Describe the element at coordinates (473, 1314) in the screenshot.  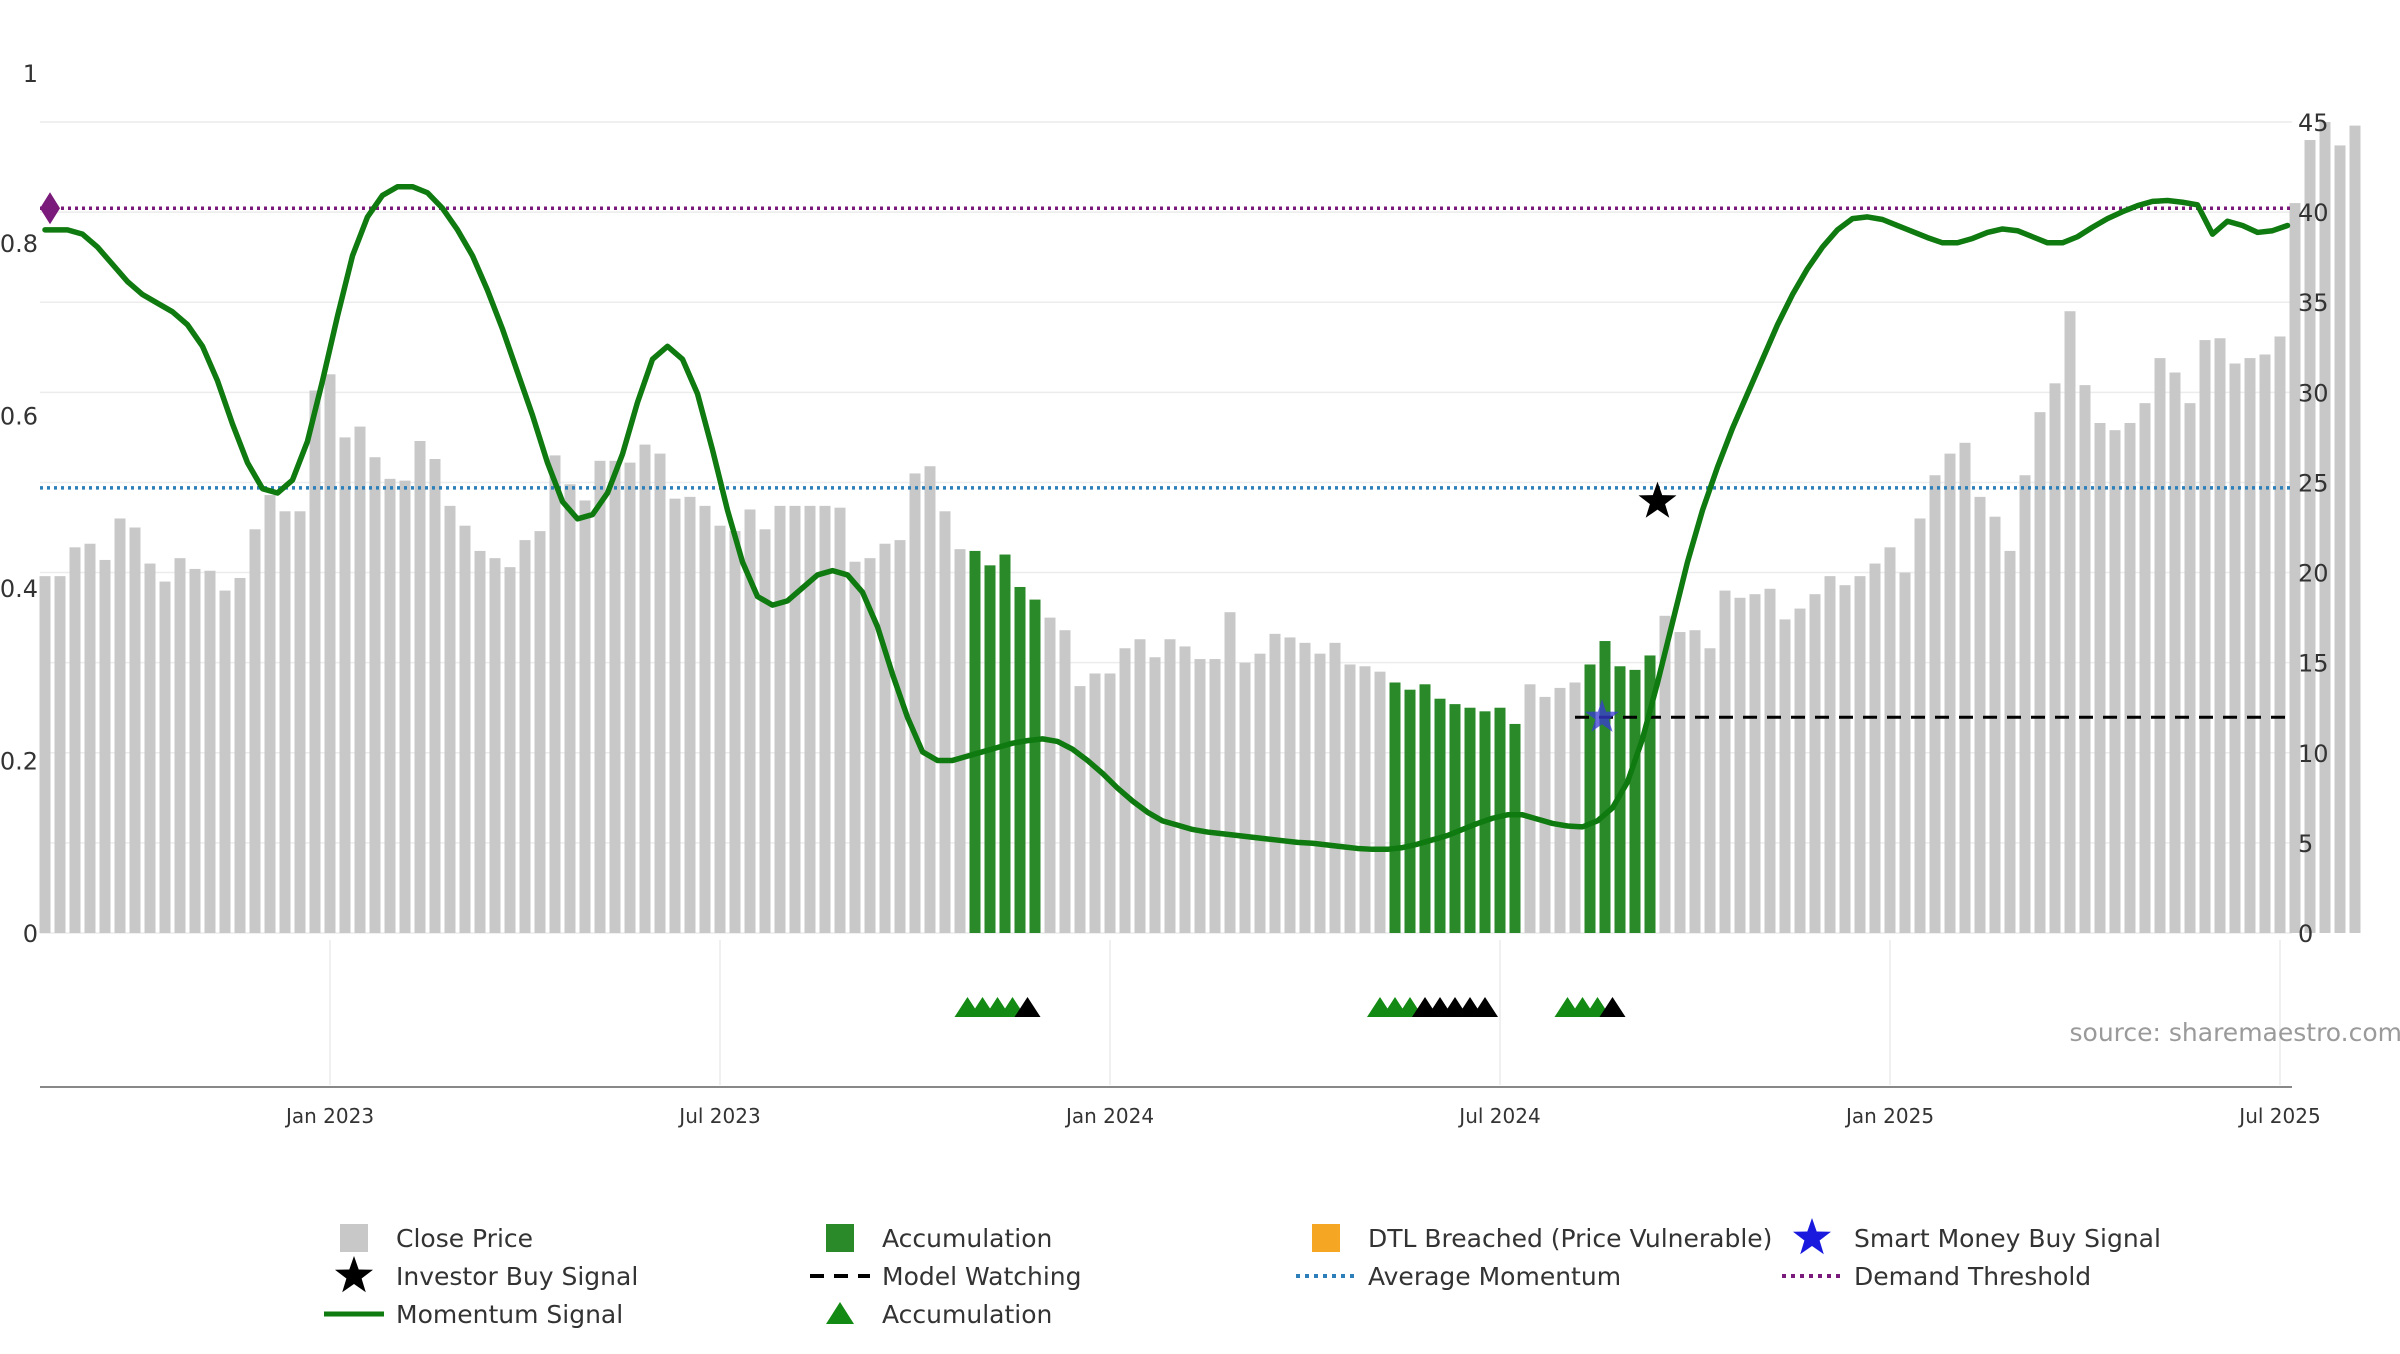
I see `legend-item: Momentum Signal` at that location.